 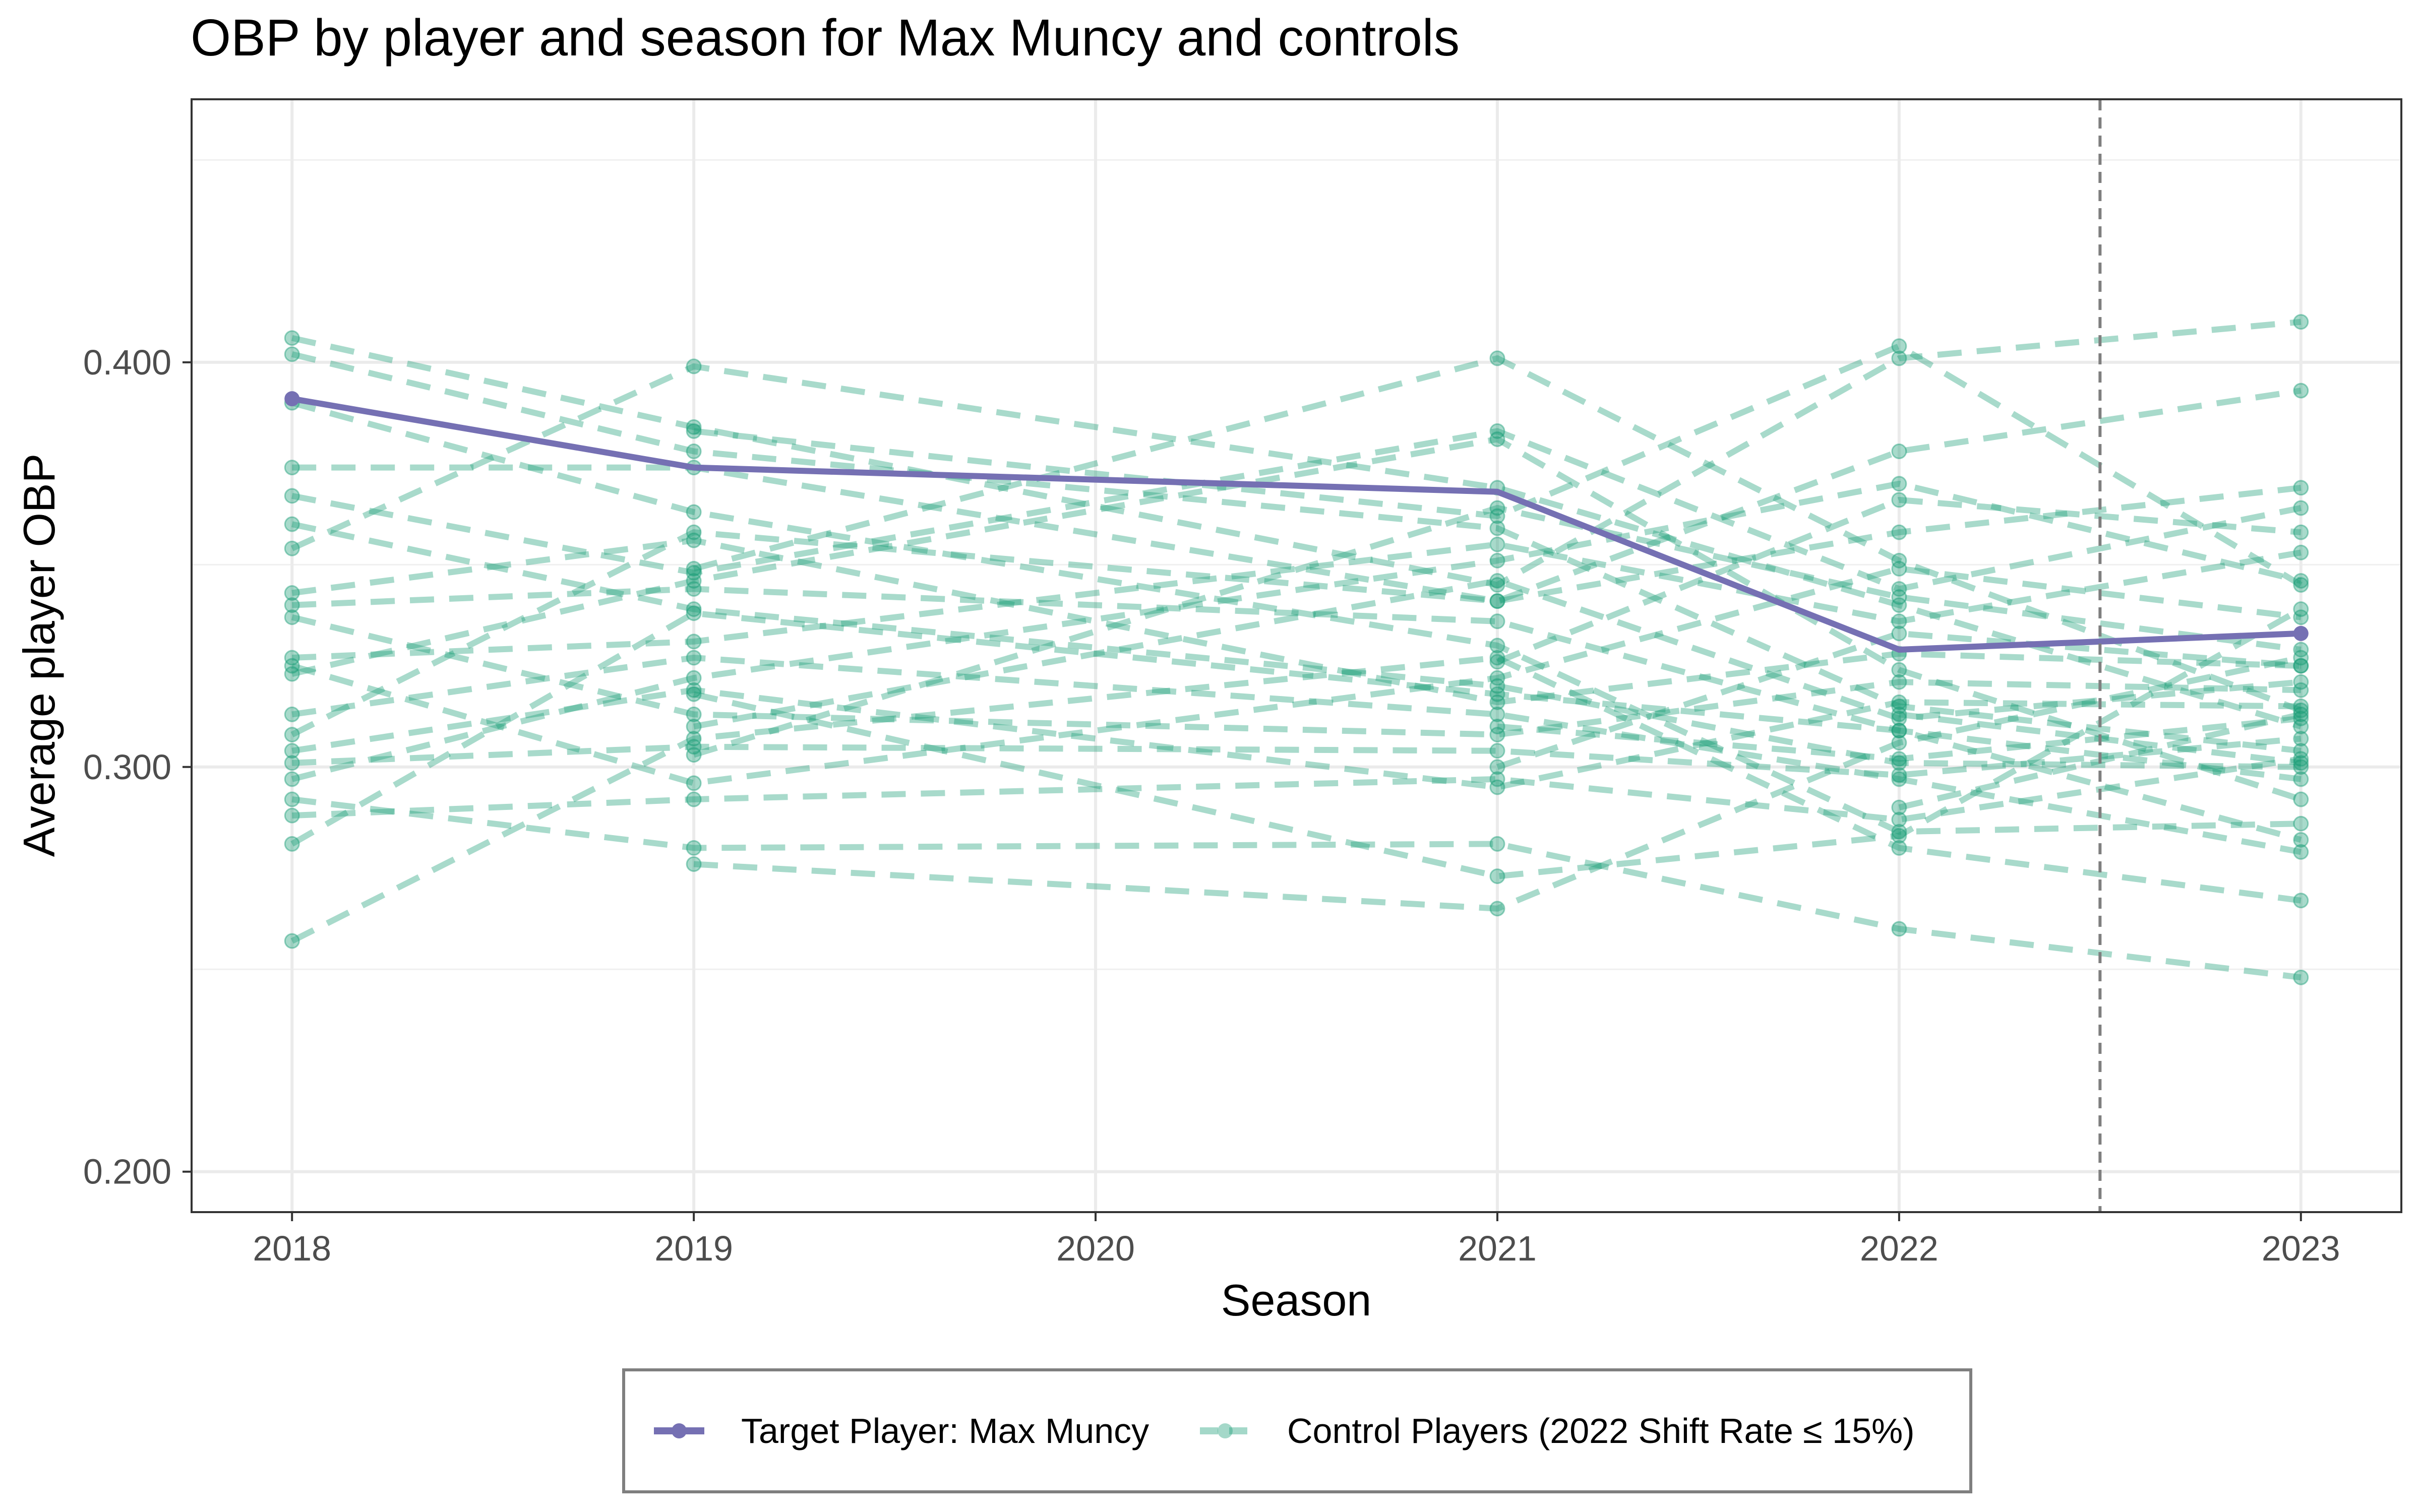 What do you see at coordinates (679, 1431) in the screenshot?
I see `legend-key-target` at bounding box center [679, 1431].